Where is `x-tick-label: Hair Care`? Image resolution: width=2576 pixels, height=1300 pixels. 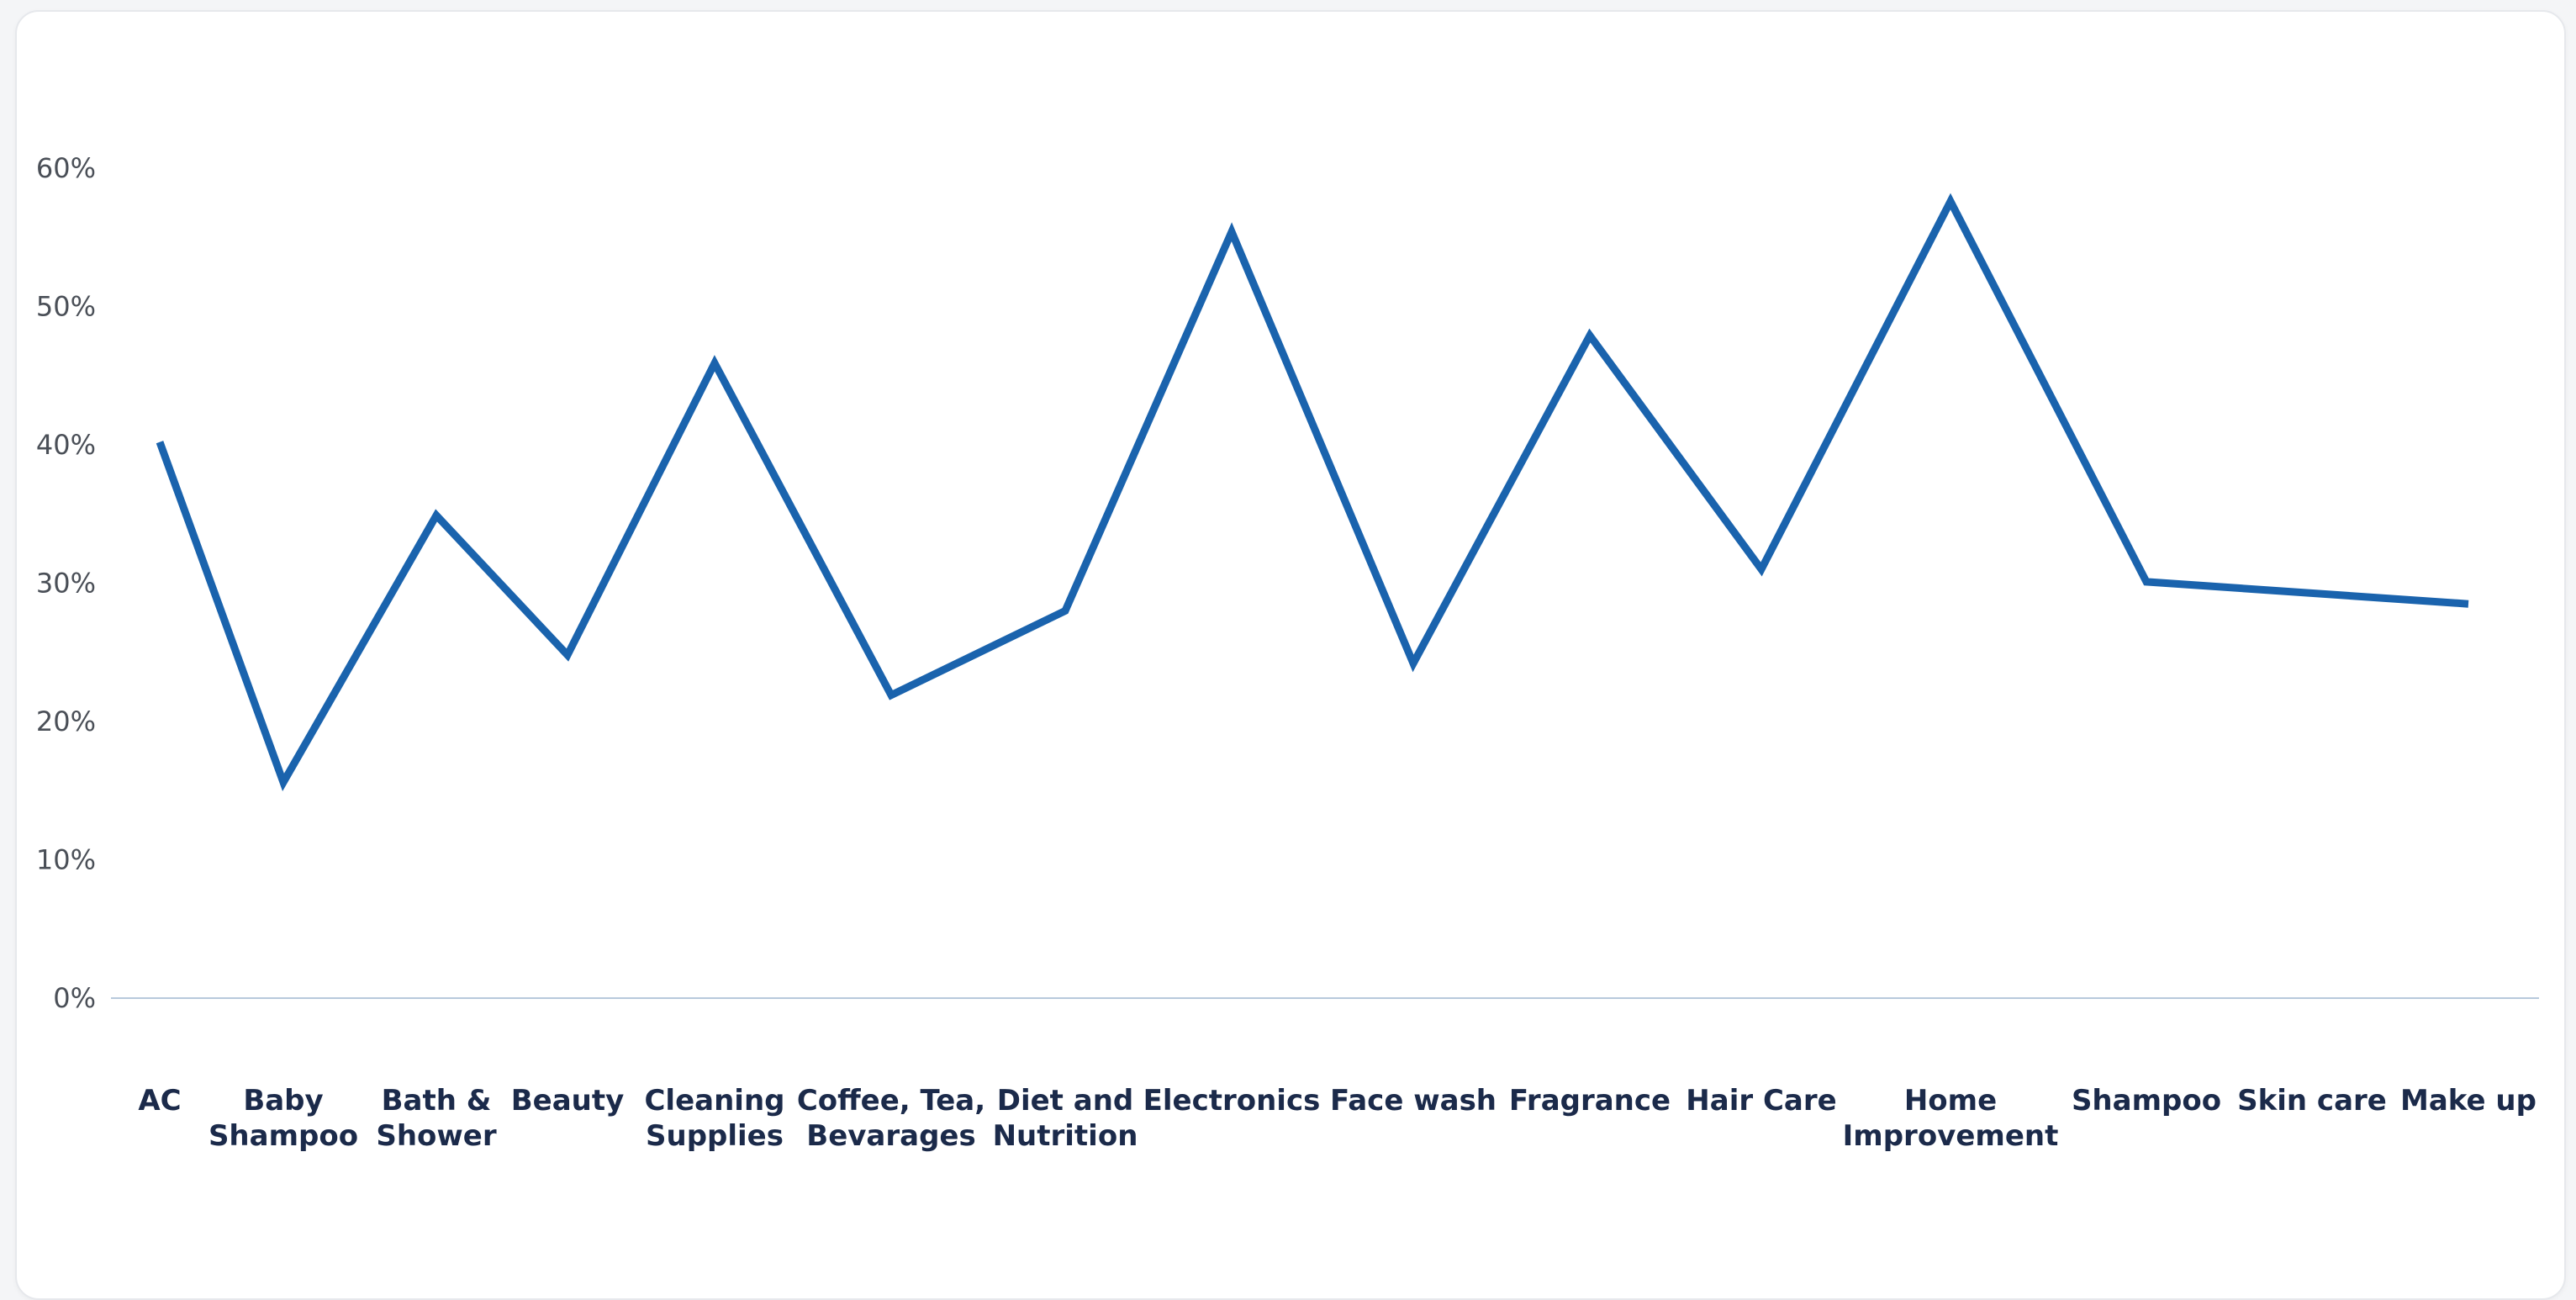 x-tick-label: Hair Care is located at coordinates (1761, 1101).